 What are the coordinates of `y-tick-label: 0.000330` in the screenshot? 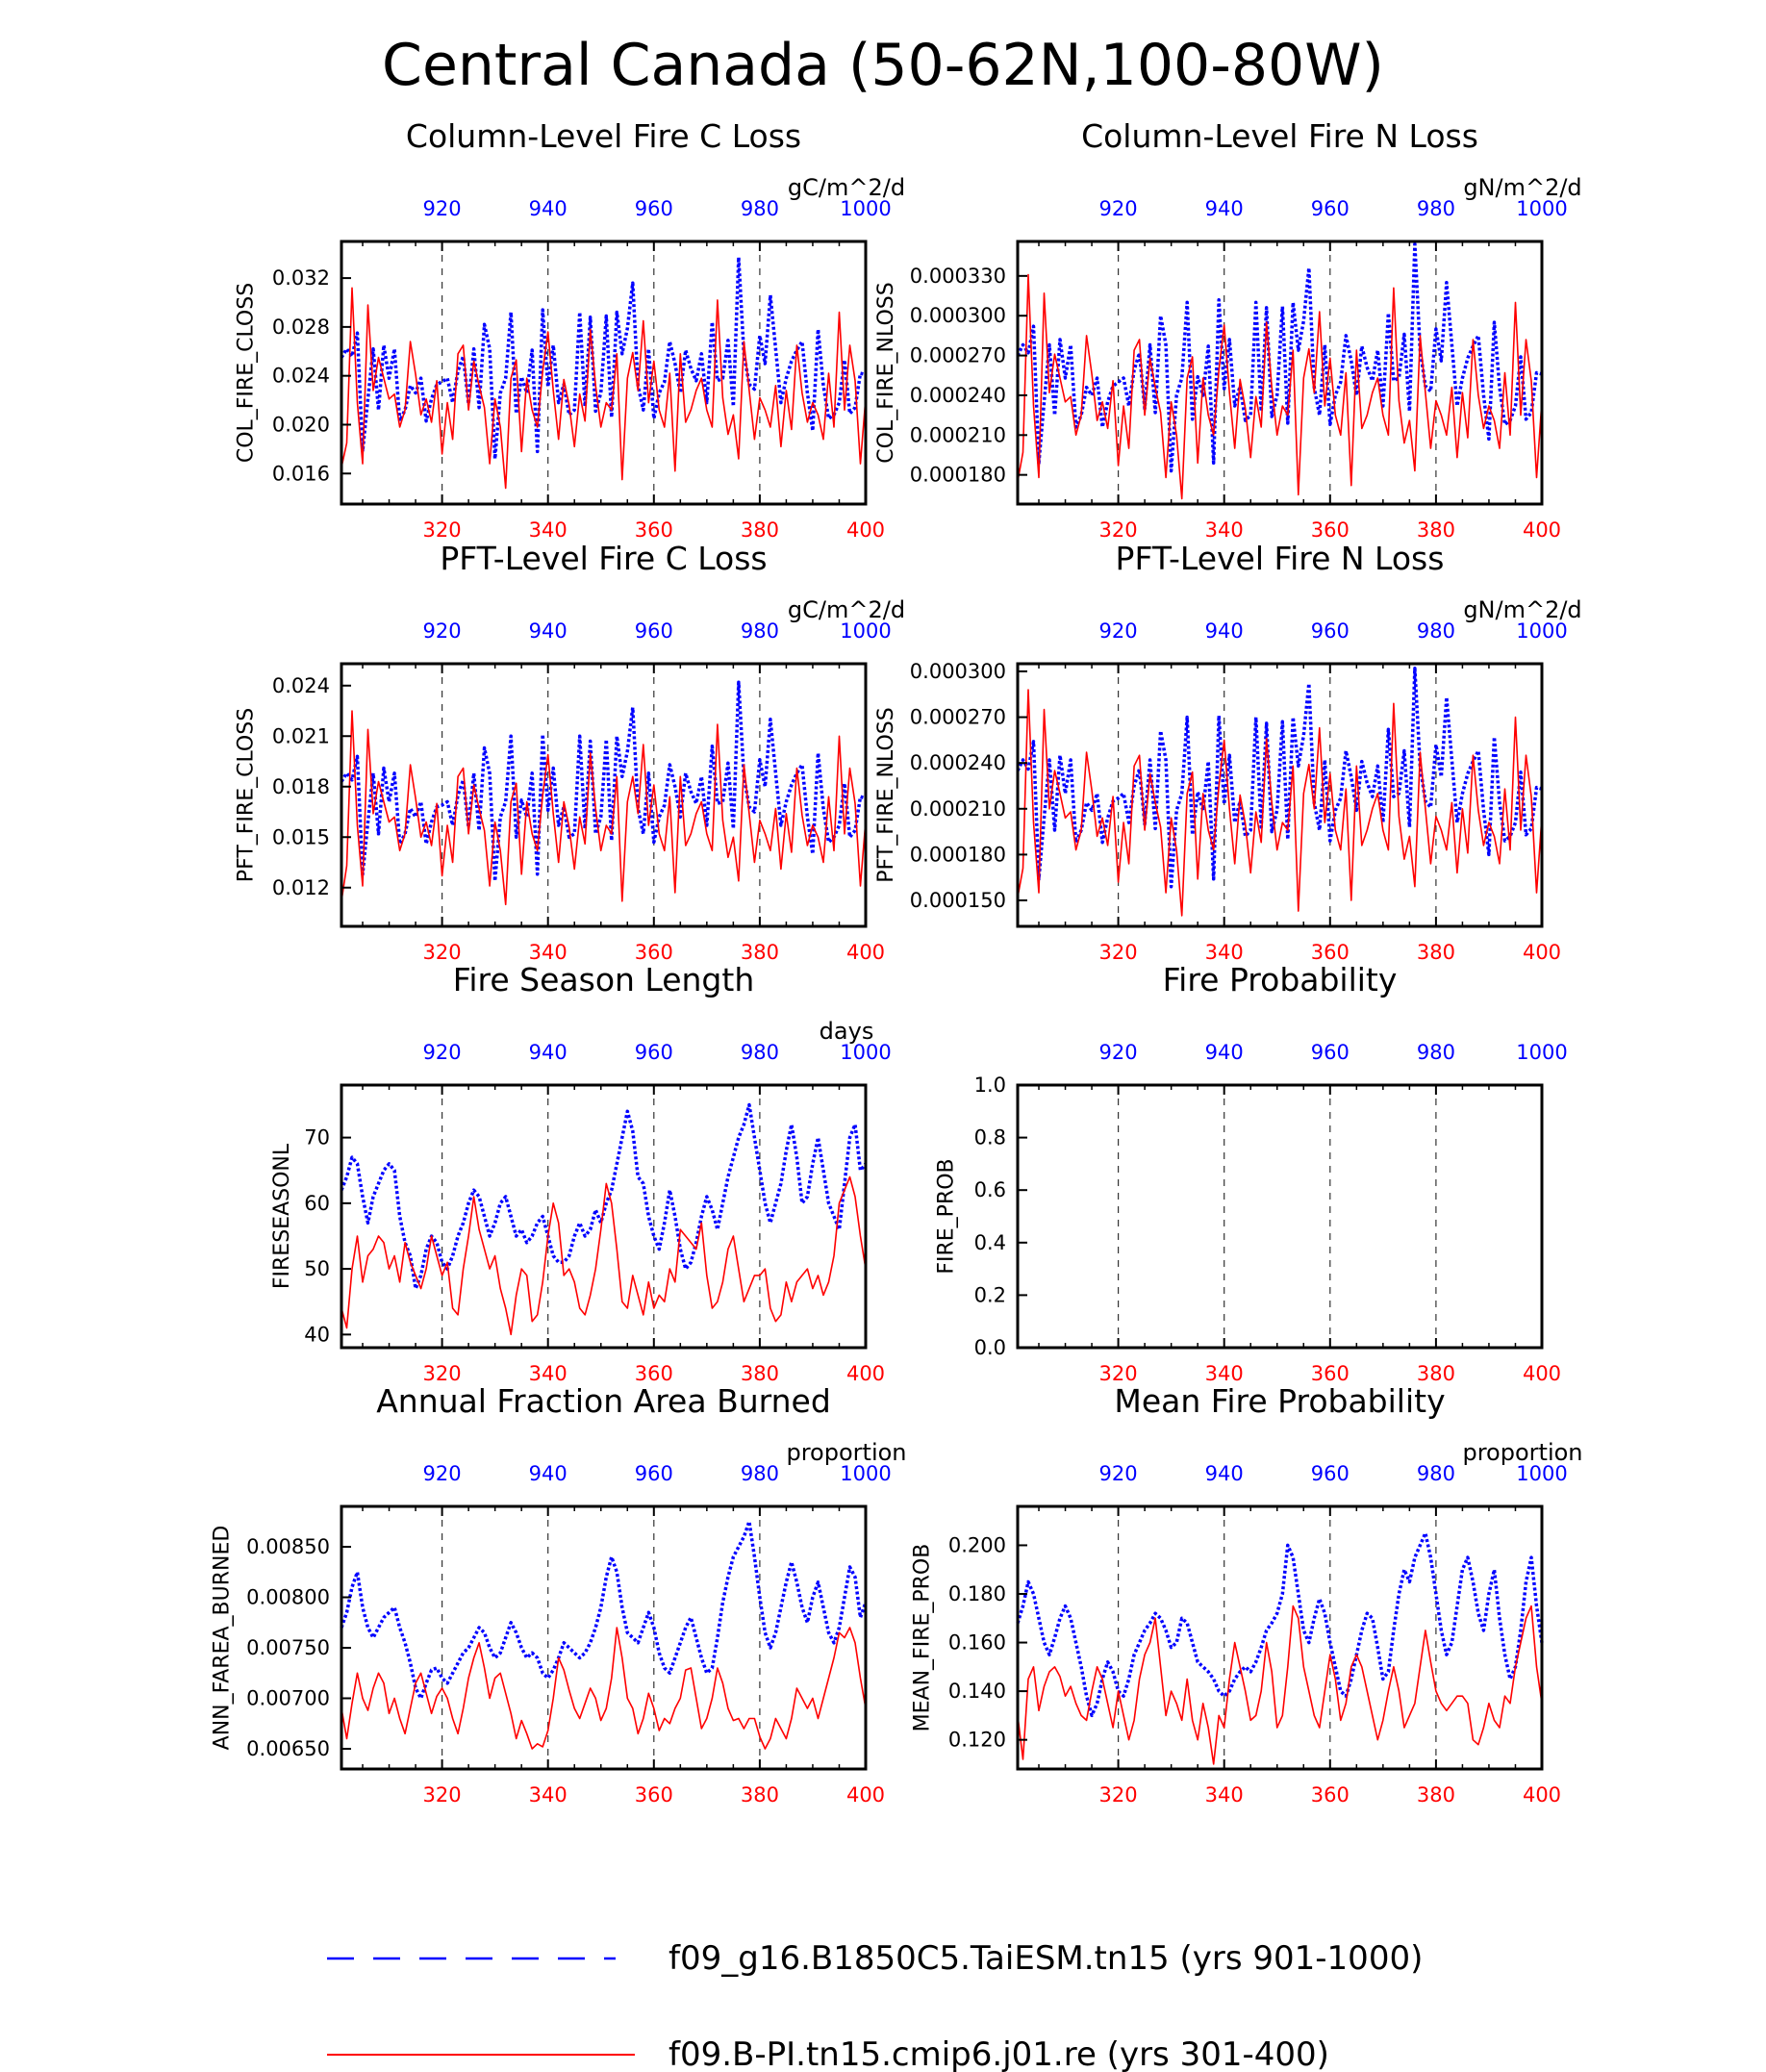 It's located at (958, 276).